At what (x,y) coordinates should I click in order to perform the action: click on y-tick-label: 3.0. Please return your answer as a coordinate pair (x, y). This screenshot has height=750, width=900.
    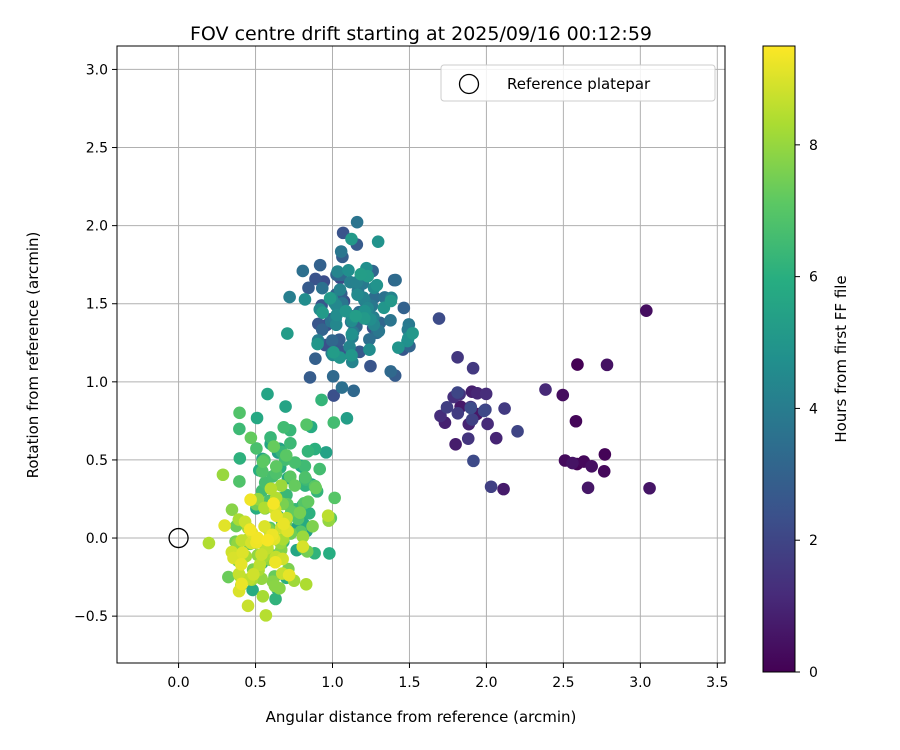
    Looking at the image, I should click on (97, 70).